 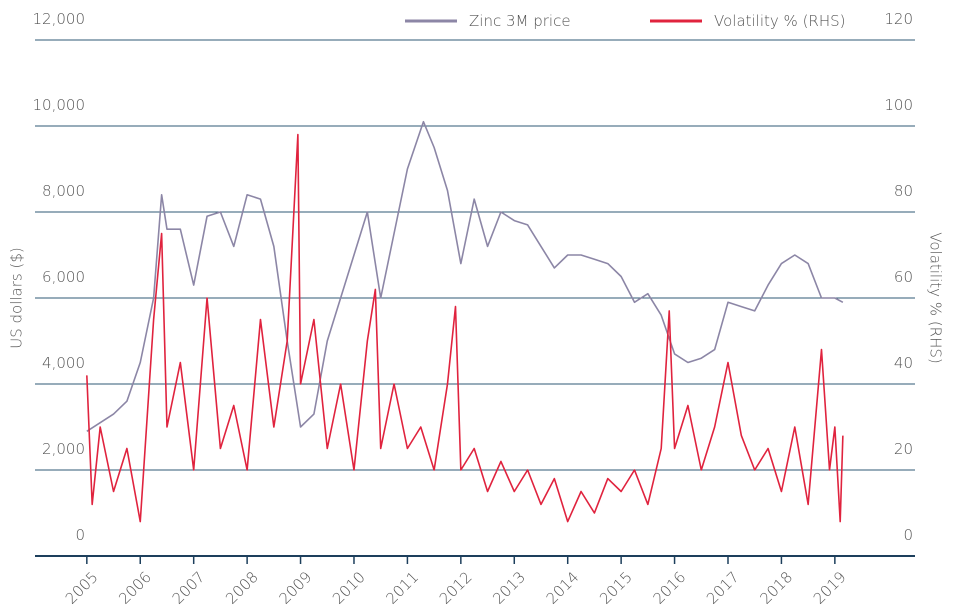 What do you see at coordinates (520, 21) in the screenshot?
I see `legend-label: Zinc 3M price` at bounding box center [520, 21].